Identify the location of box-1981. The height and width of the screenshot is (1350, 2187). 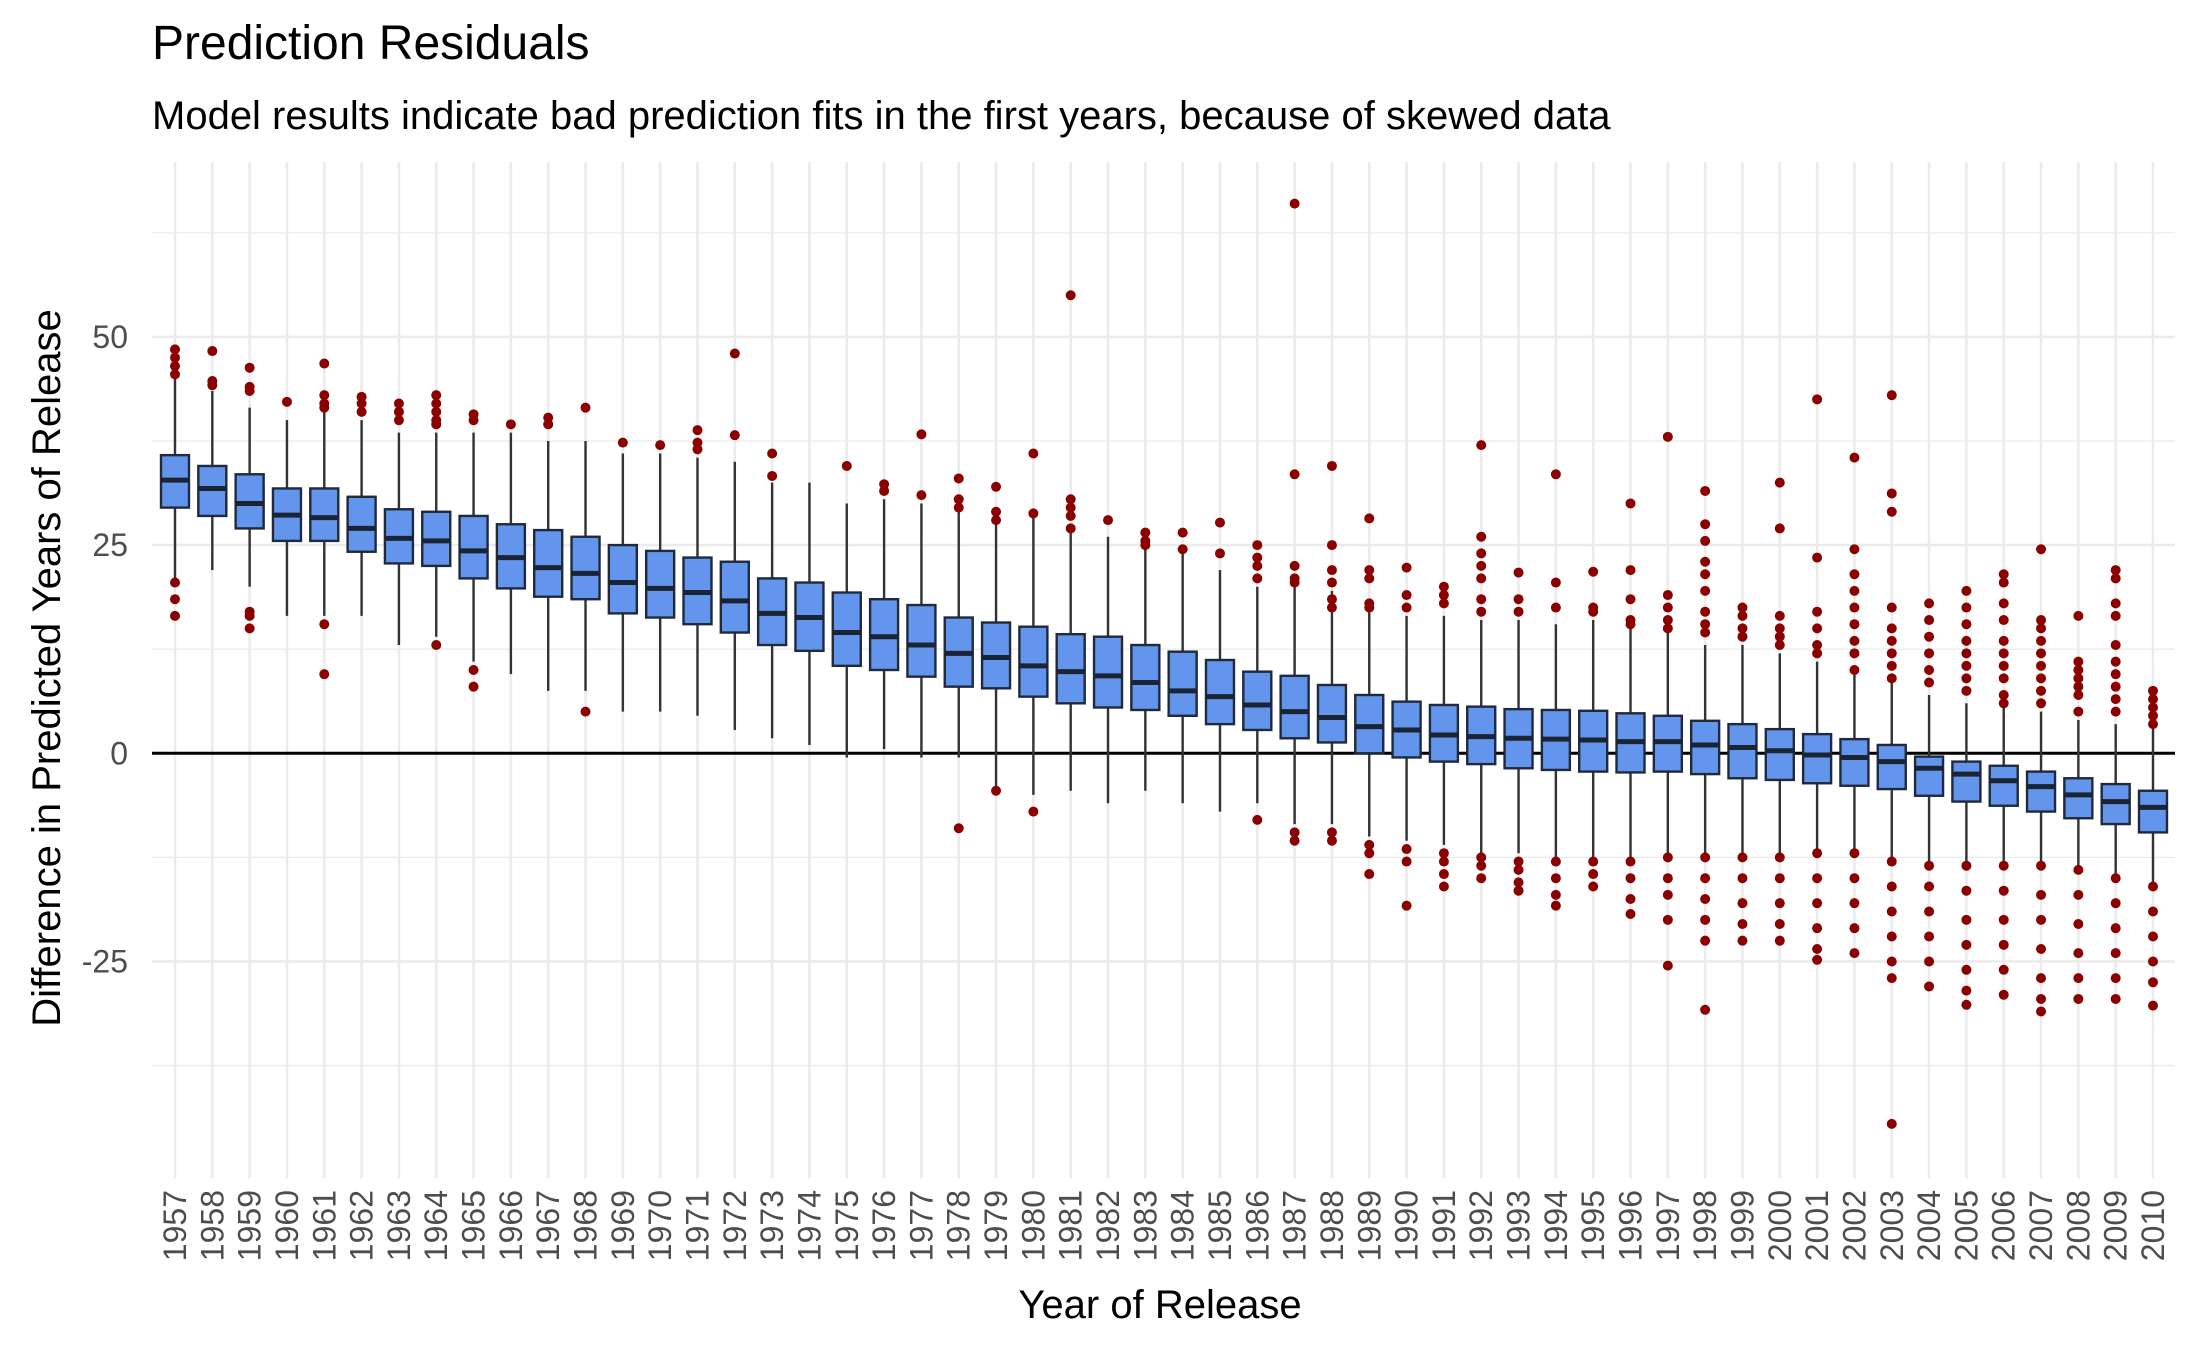
(1070, 661).